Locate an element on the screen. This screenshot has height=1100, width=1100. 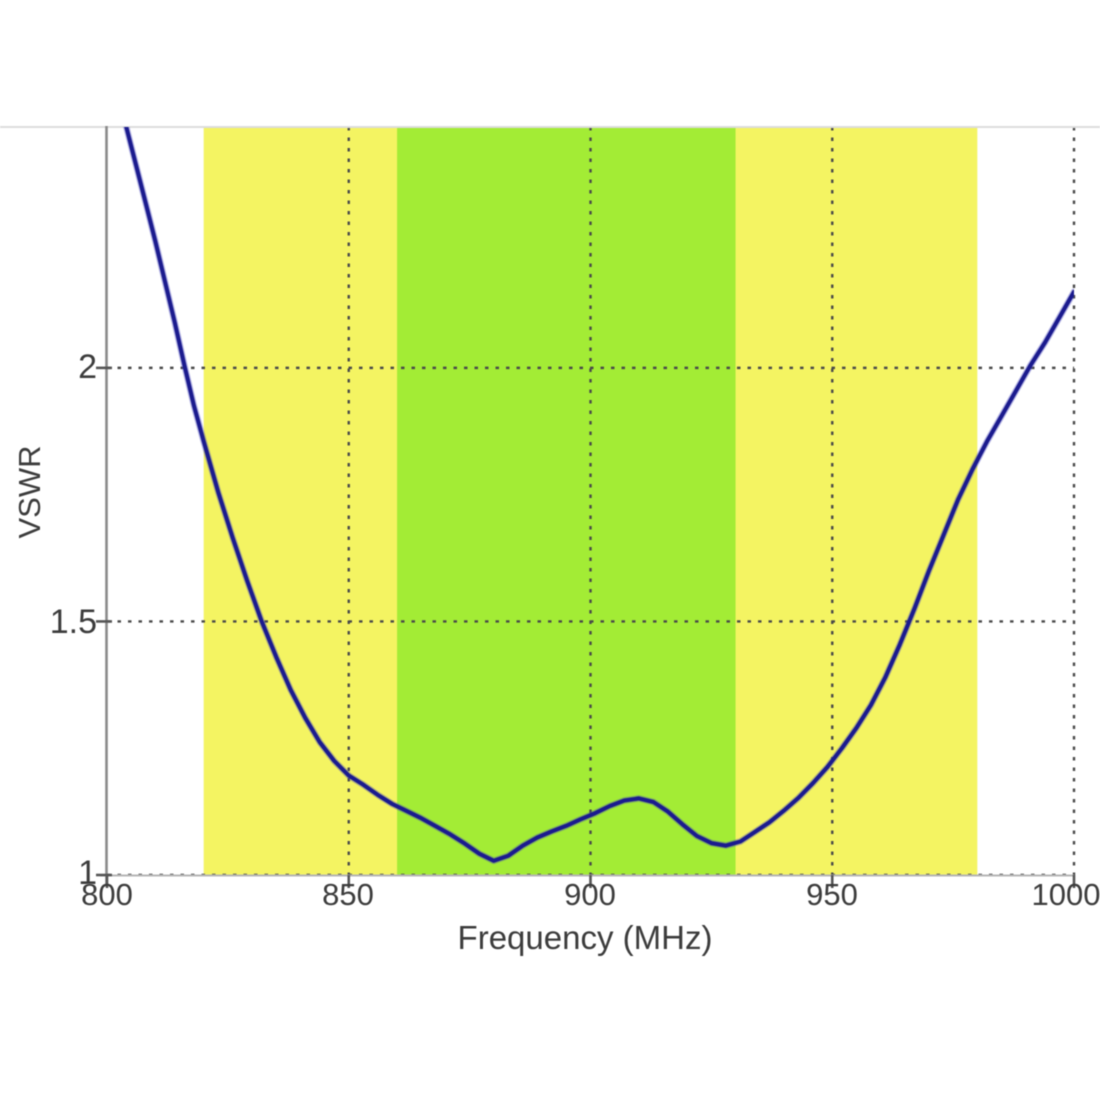
y-tick-label-1: 1 is located at coordinates (87, 873).